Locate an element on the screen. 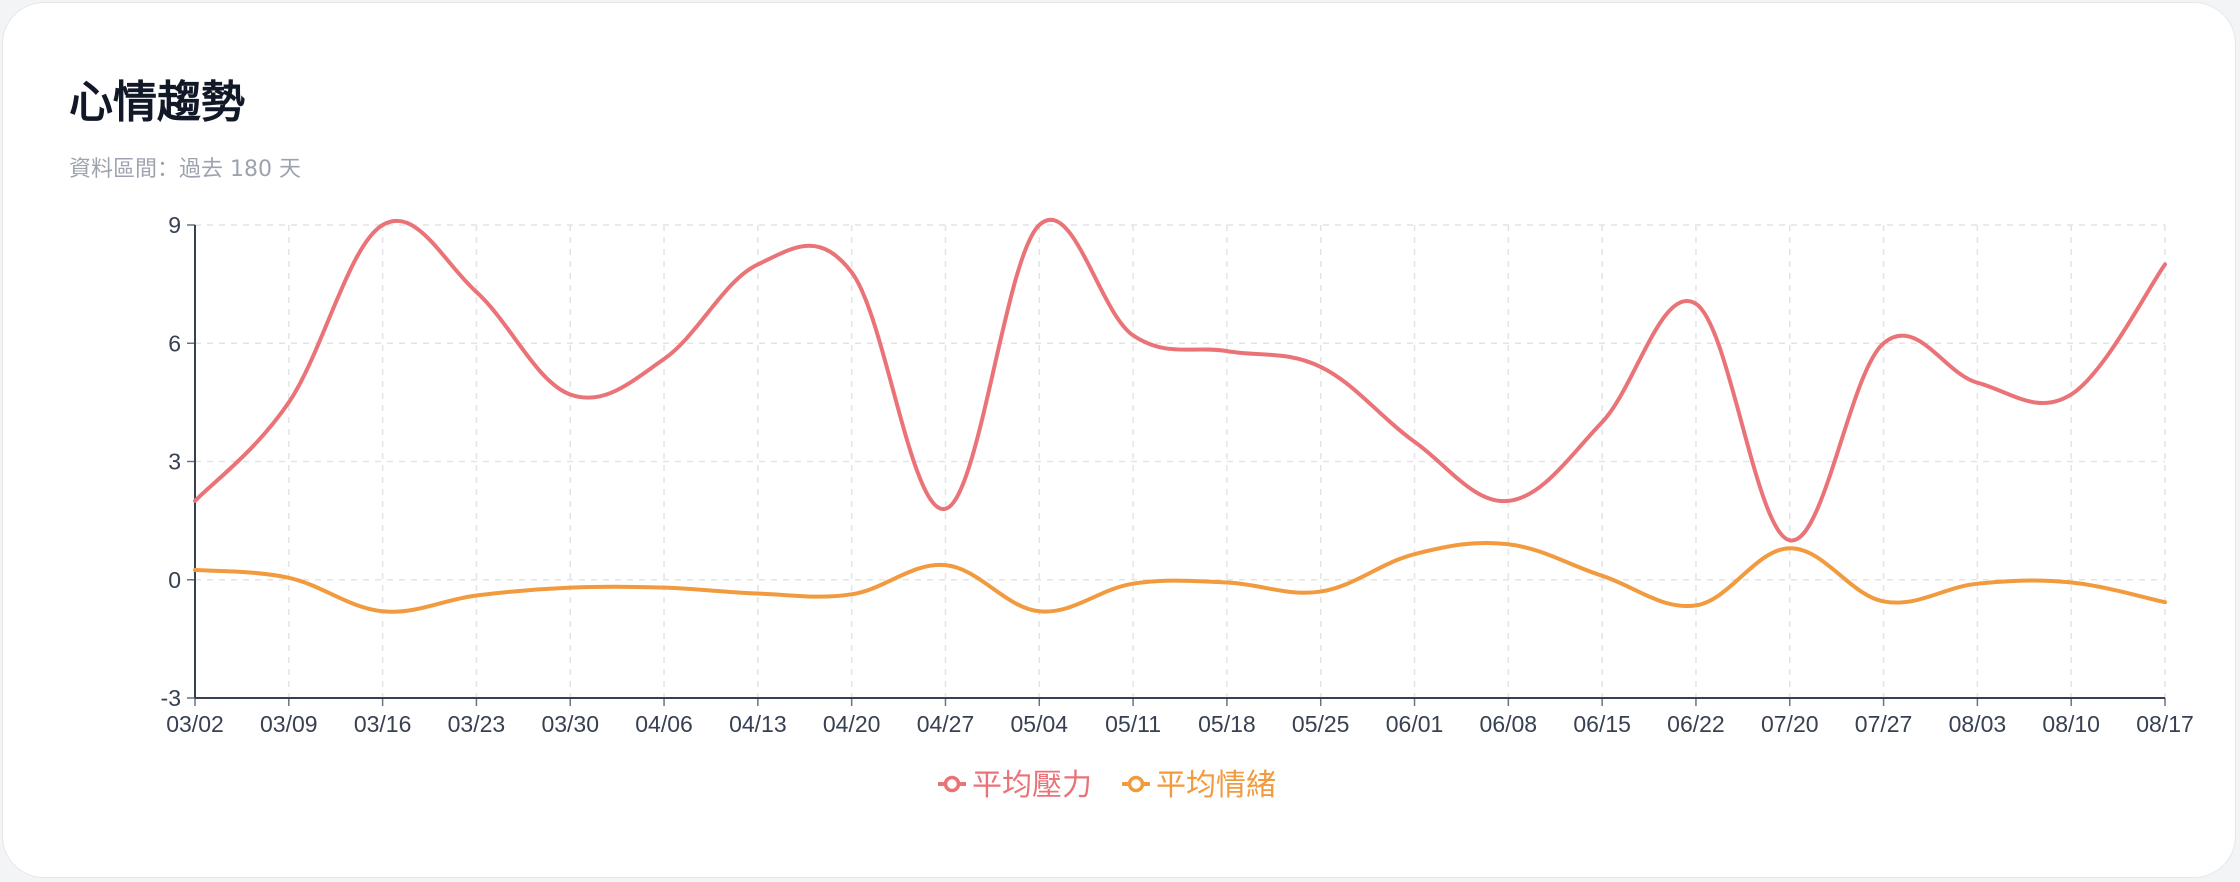 The width and height of the screenshot is (2240, 882). legend-label: 平均情緒 is located at coordinates (1216, 785).